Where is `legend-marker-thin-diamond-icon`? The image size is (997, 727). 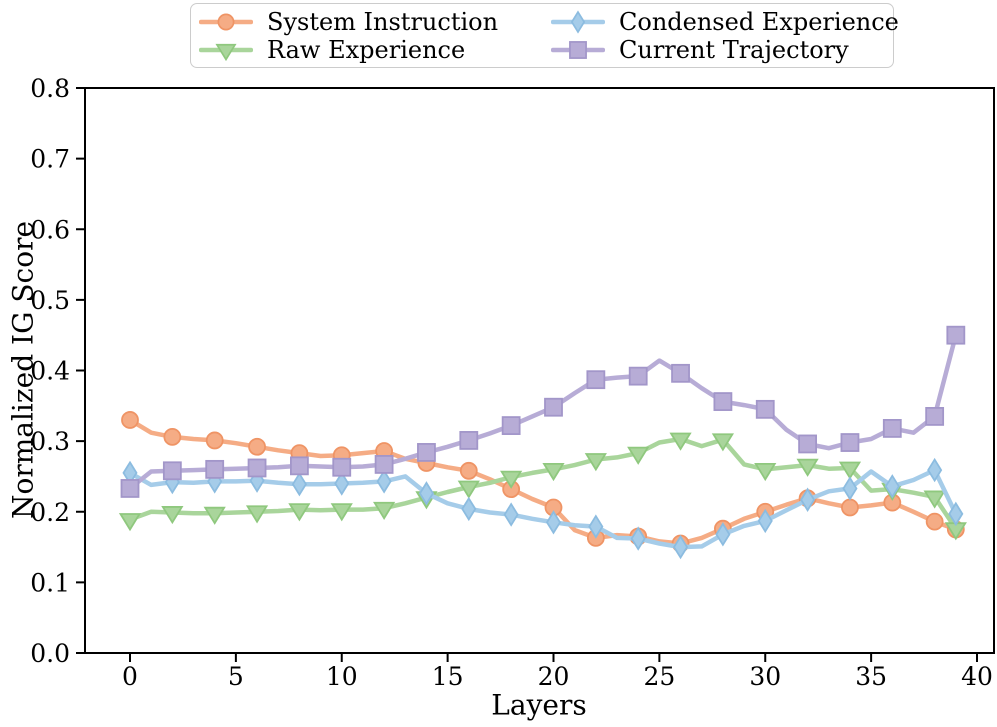 legend-marker-thin-diamond-icon is located at coordinates (578, 22).